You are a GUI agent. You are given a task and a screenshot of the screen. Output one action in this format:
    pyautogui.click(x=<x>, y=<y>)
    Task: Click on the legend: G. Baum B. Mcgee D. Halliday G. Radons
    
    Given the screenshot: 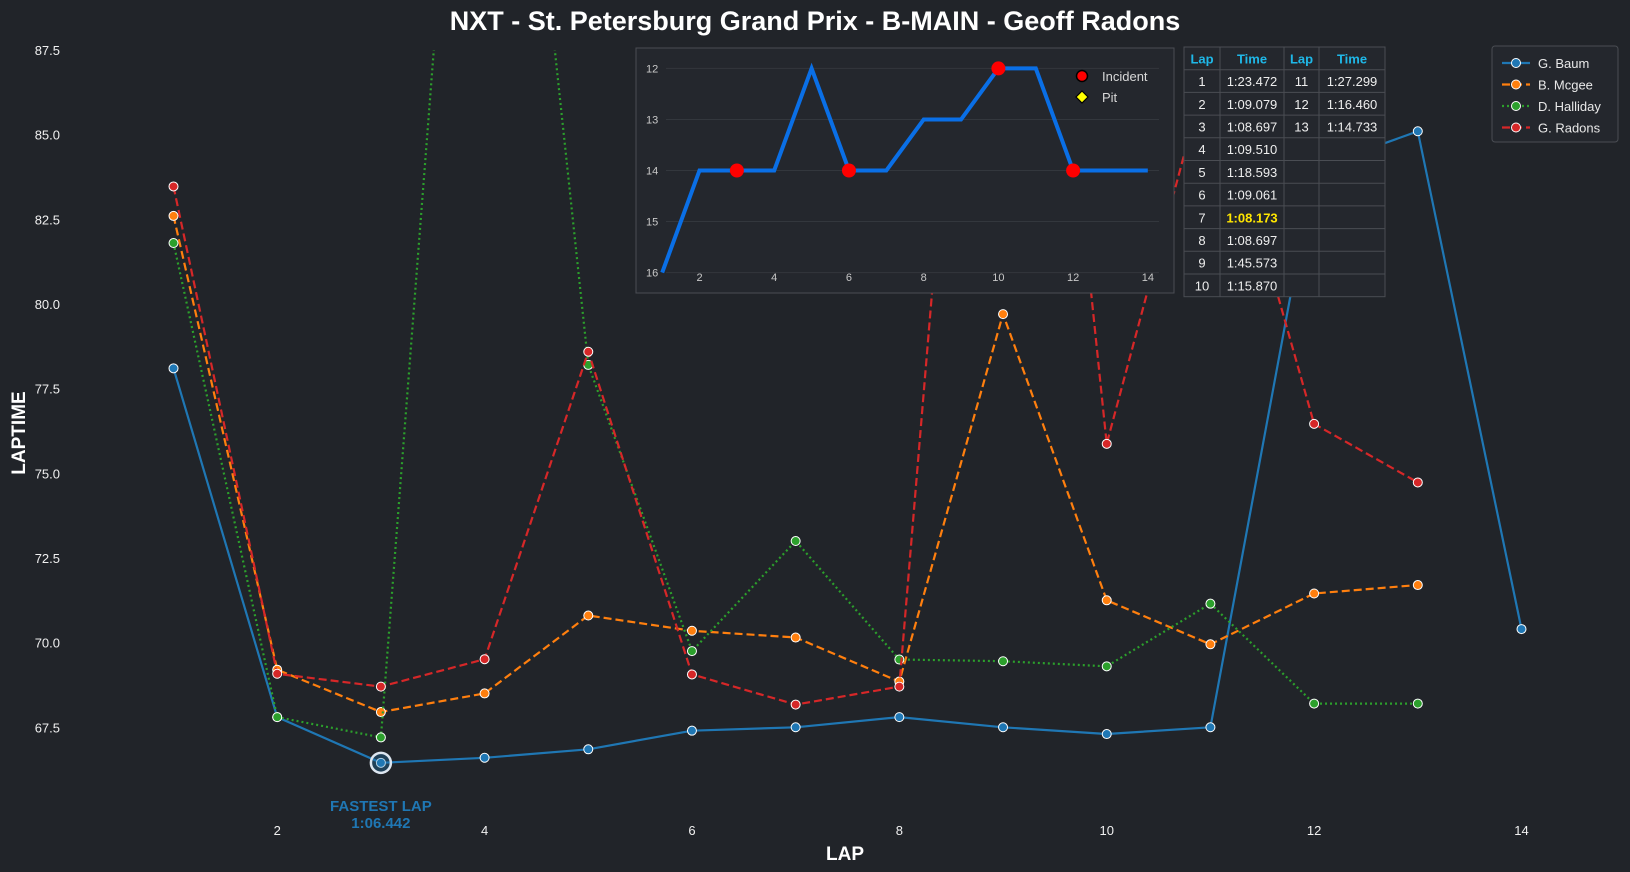 What is the action you would take?
    pyautogui.click(x=1555, y=94)
    